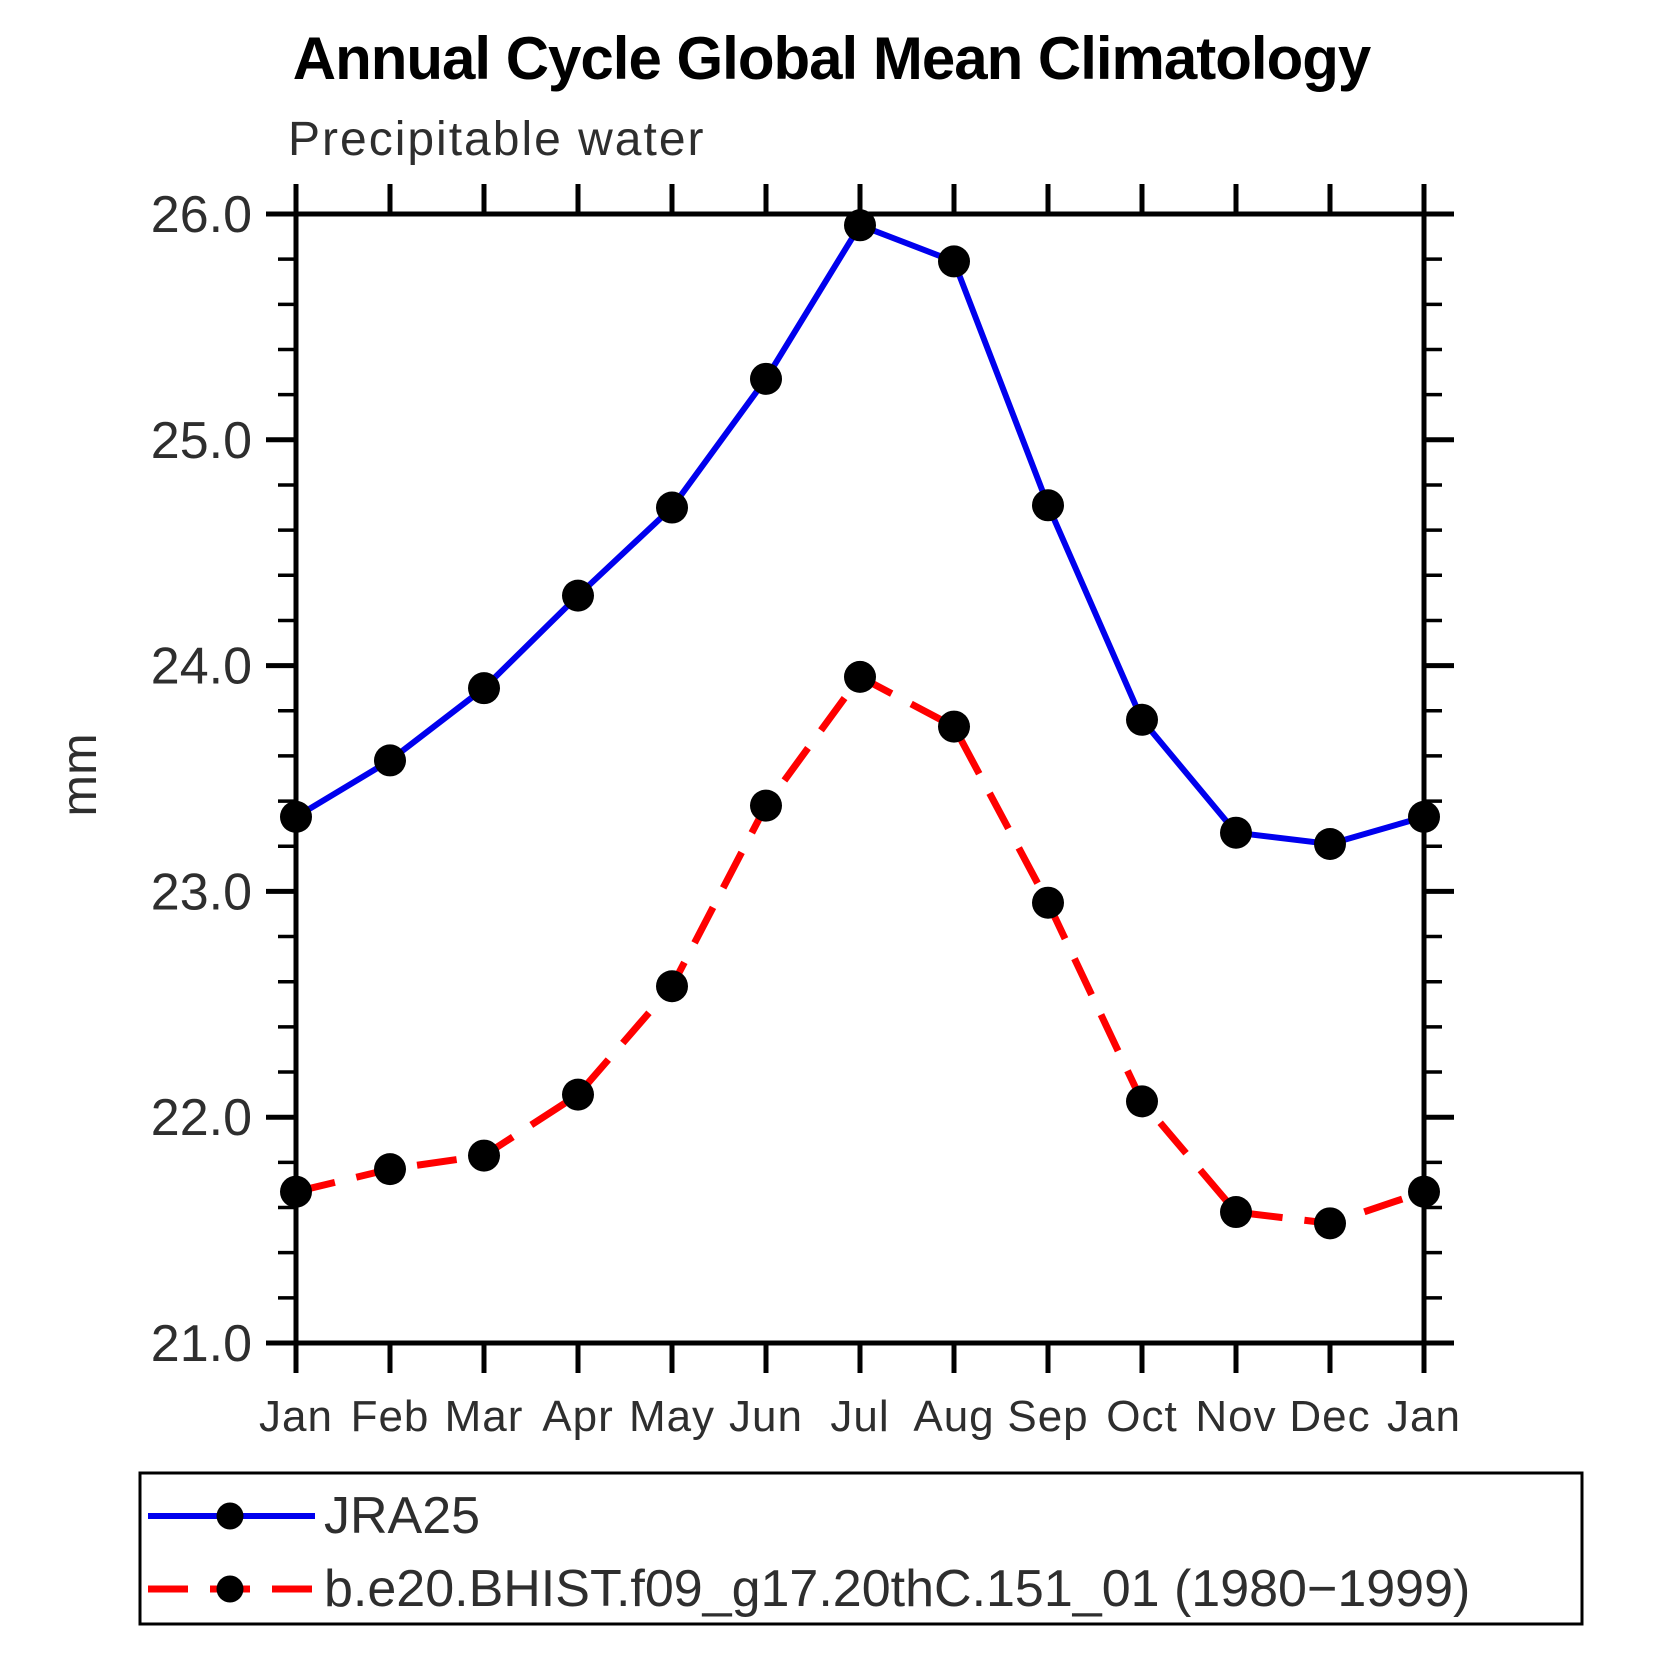 The width and height of the screenshot is (1663, 1663). Describe the element at coordinates (859, 1416) in the screenshot. I see `x-tick-label: Jul` at that location.